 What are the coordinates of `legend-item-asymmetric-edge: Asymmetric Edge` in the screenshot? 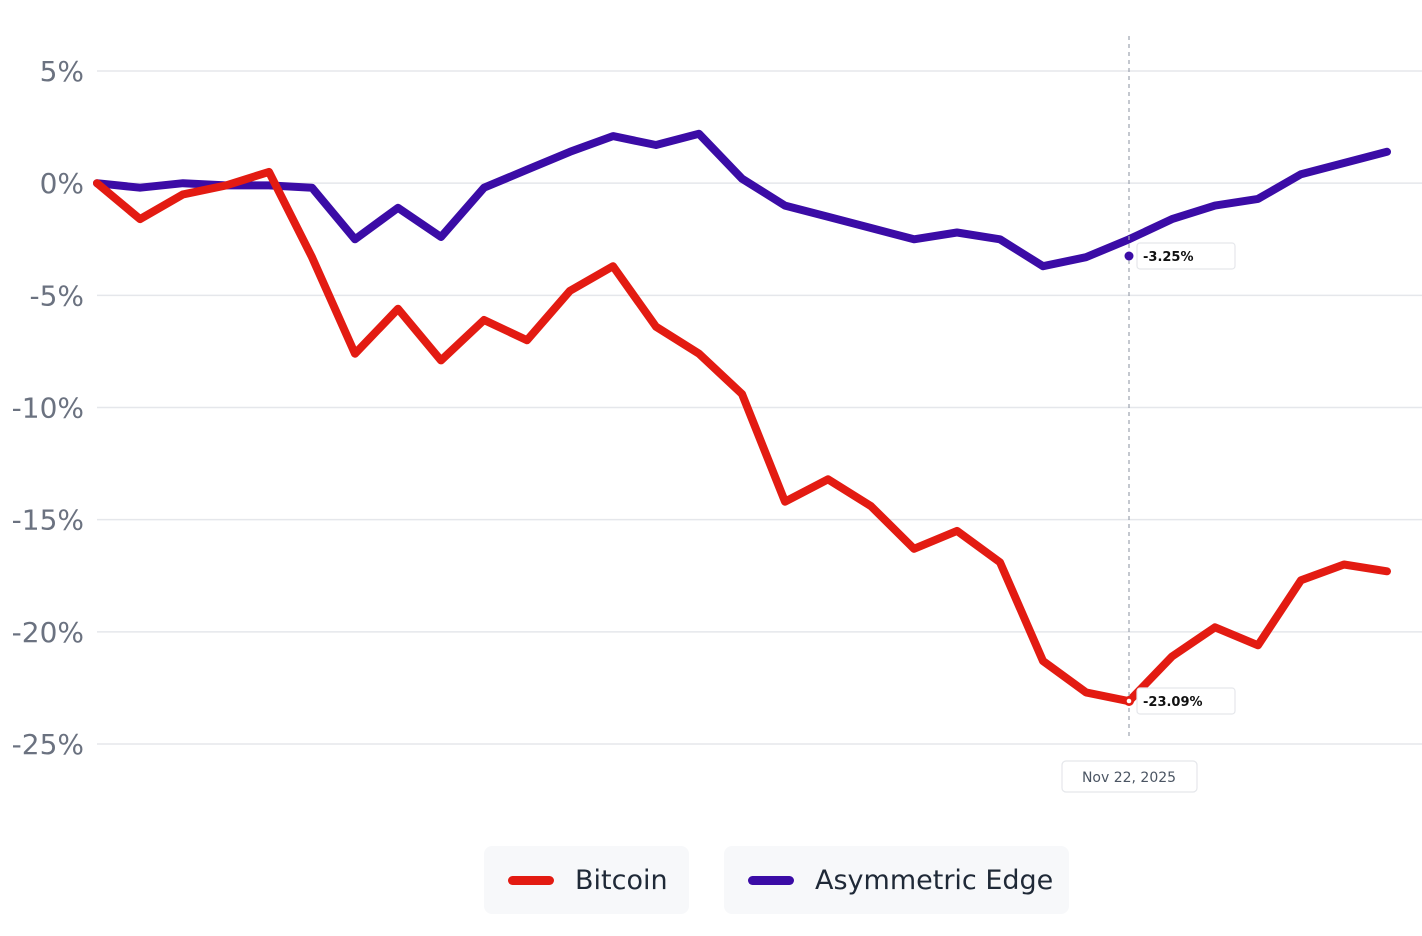 It's located at (896, 880).